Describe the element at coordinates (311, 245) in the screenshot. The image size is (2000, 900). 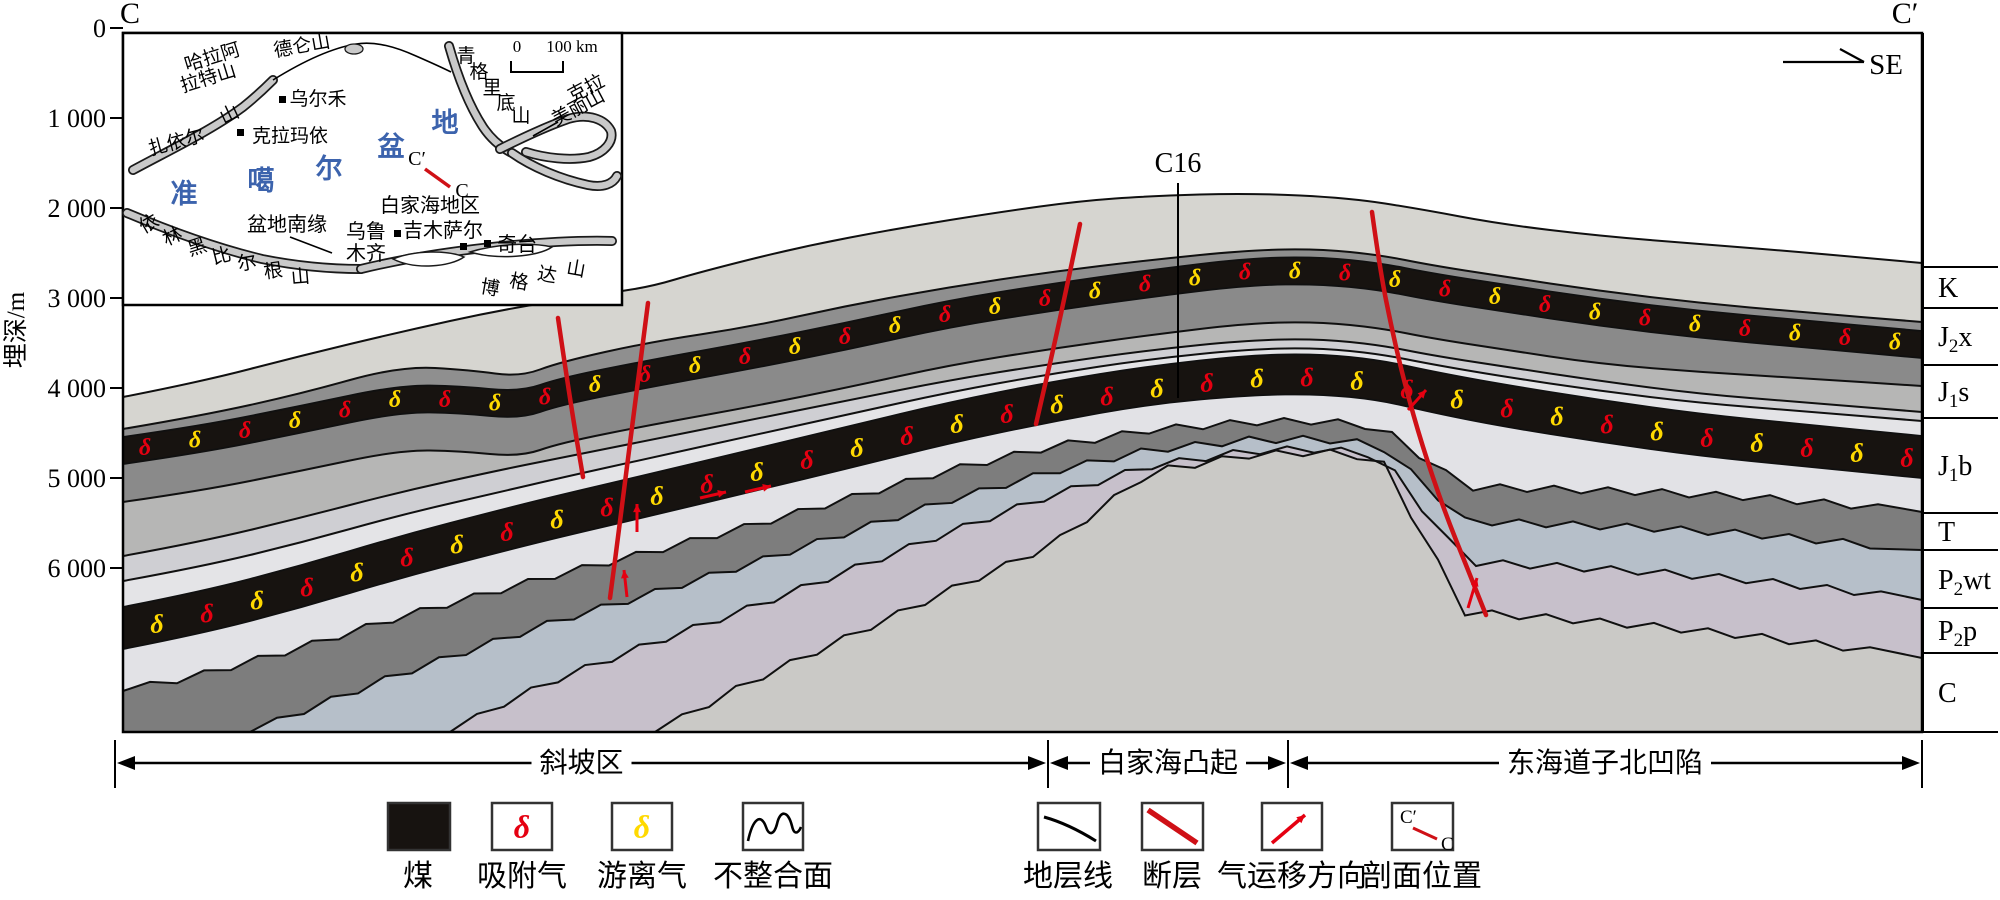
I see `basin-south-margin-pointer` at that location.